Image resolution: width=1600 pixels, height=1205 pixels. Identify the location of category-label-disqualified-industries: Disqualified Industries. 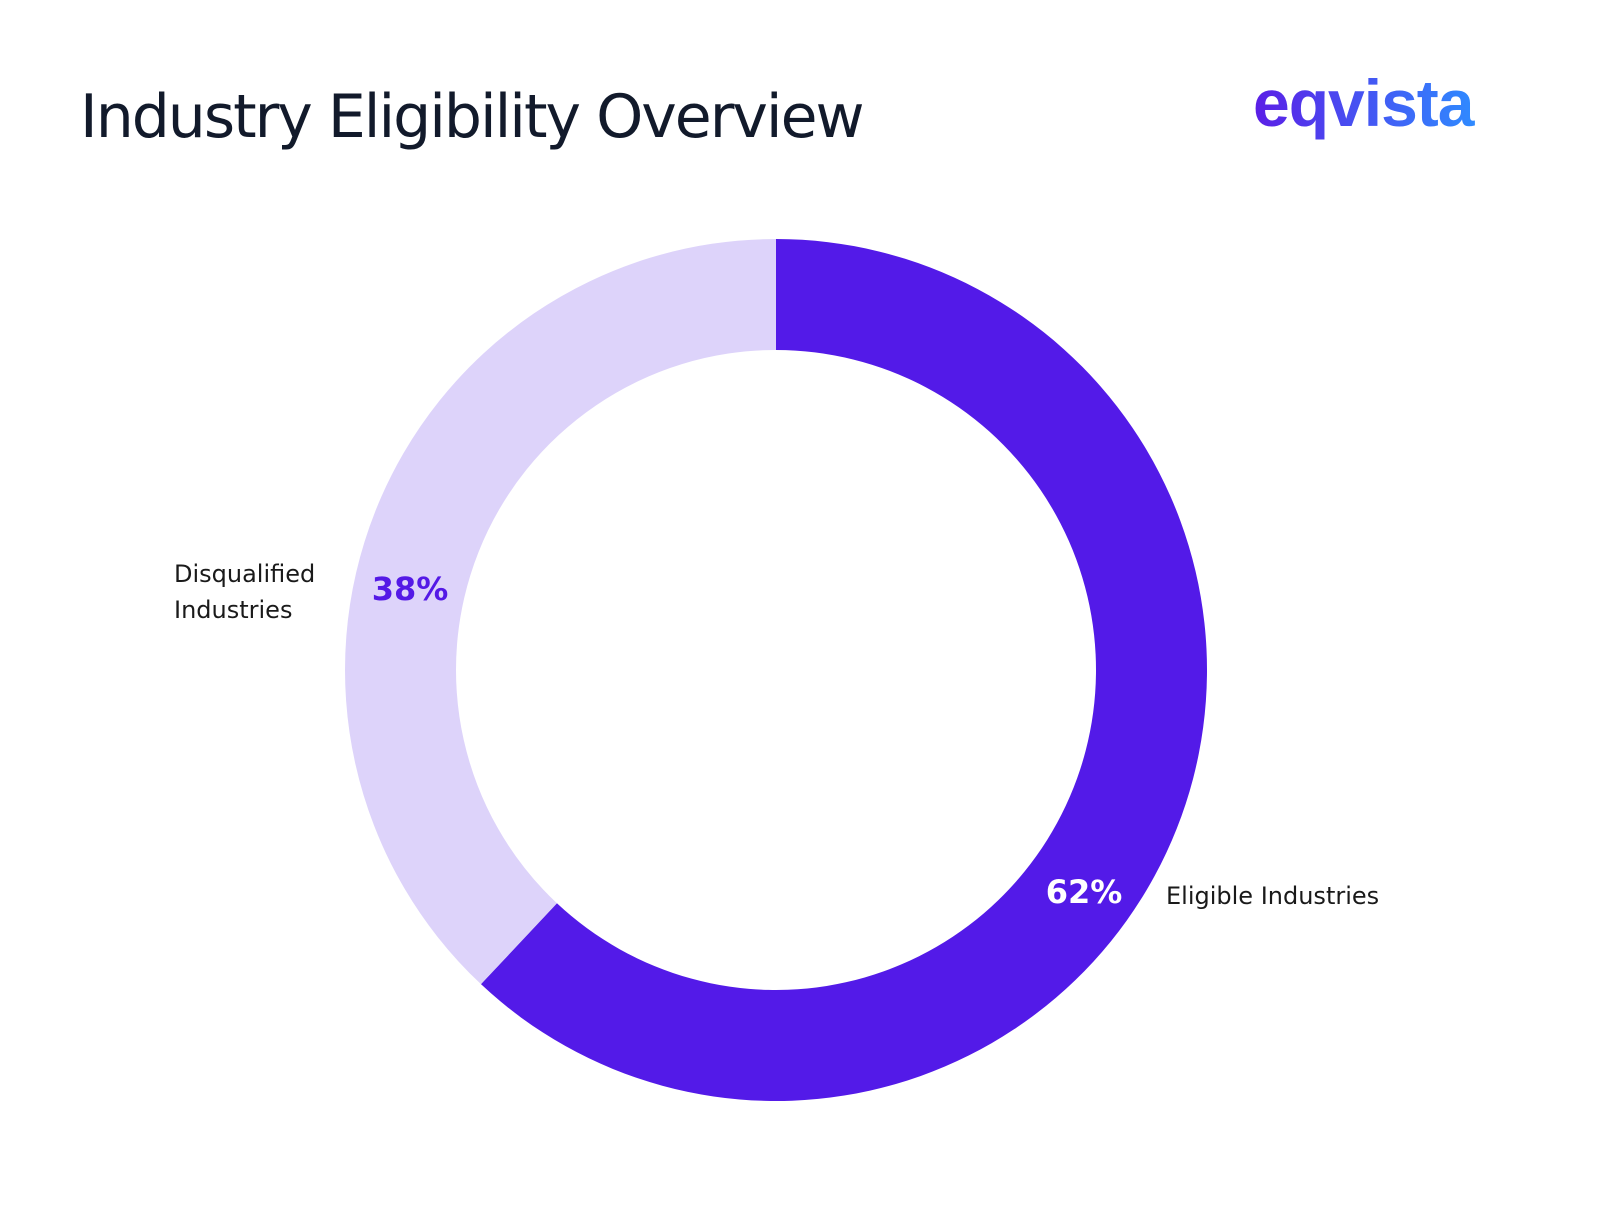
(244, 592).